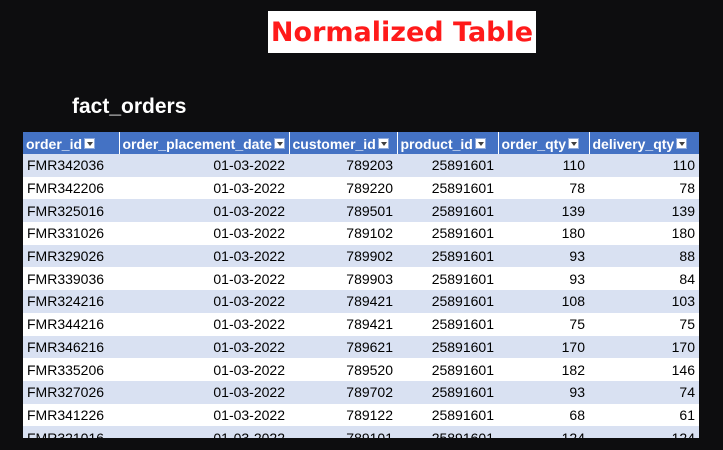 The image size is (723, 450). I want to click on delivery-qty-cell: 61, so click(644, 415).